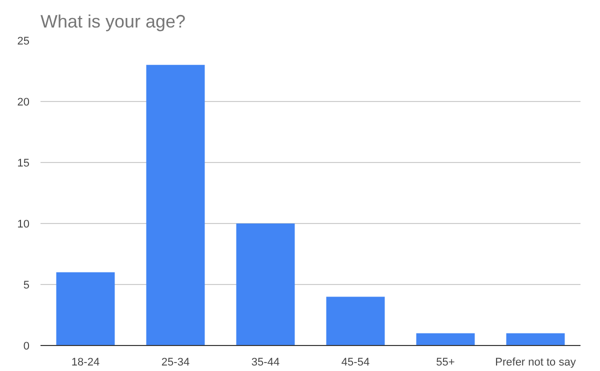 The height and width of the screenshot is (371, 600). I want to click on y-tick-label: 25, so click(23, 42).